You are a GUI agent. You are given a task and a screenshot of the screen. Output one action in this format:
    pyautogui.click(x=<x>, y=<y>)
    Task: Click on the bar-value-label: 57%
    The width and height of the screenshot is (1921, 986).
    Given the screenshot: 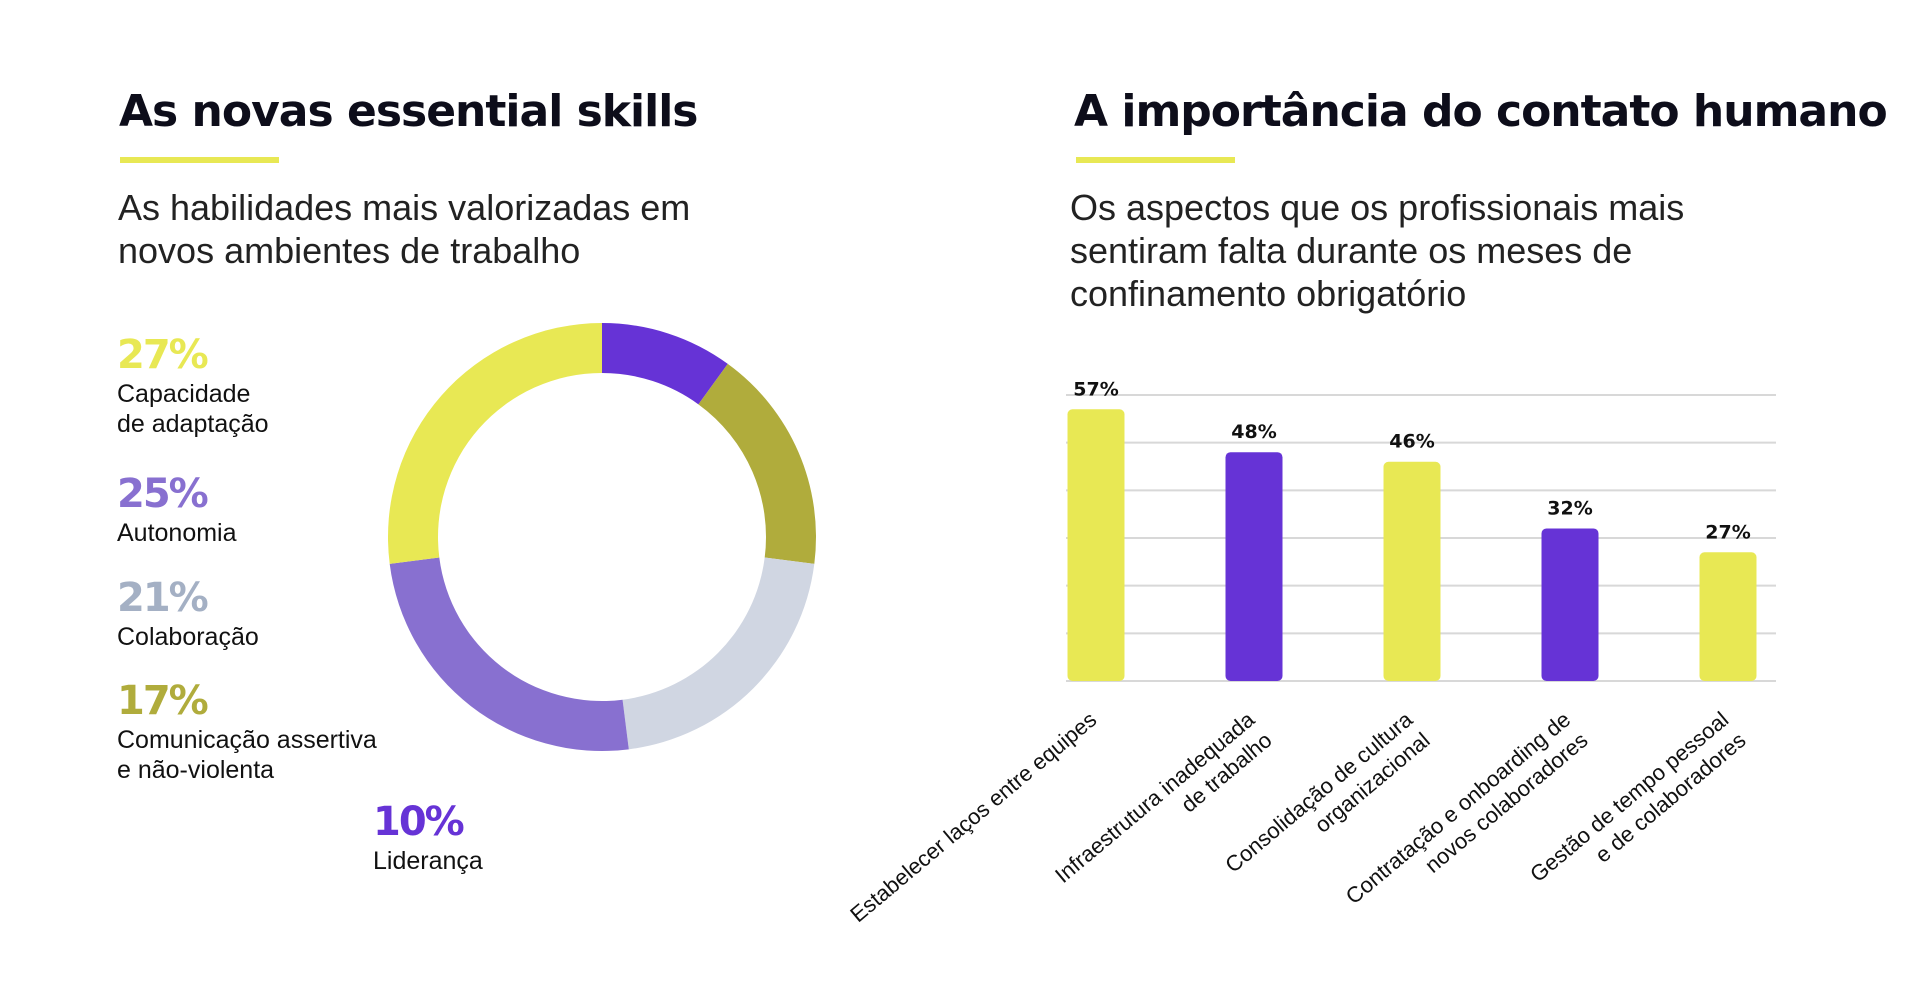 What is the action you would take?
    pyautogui.click(x=1095, y=389)
    